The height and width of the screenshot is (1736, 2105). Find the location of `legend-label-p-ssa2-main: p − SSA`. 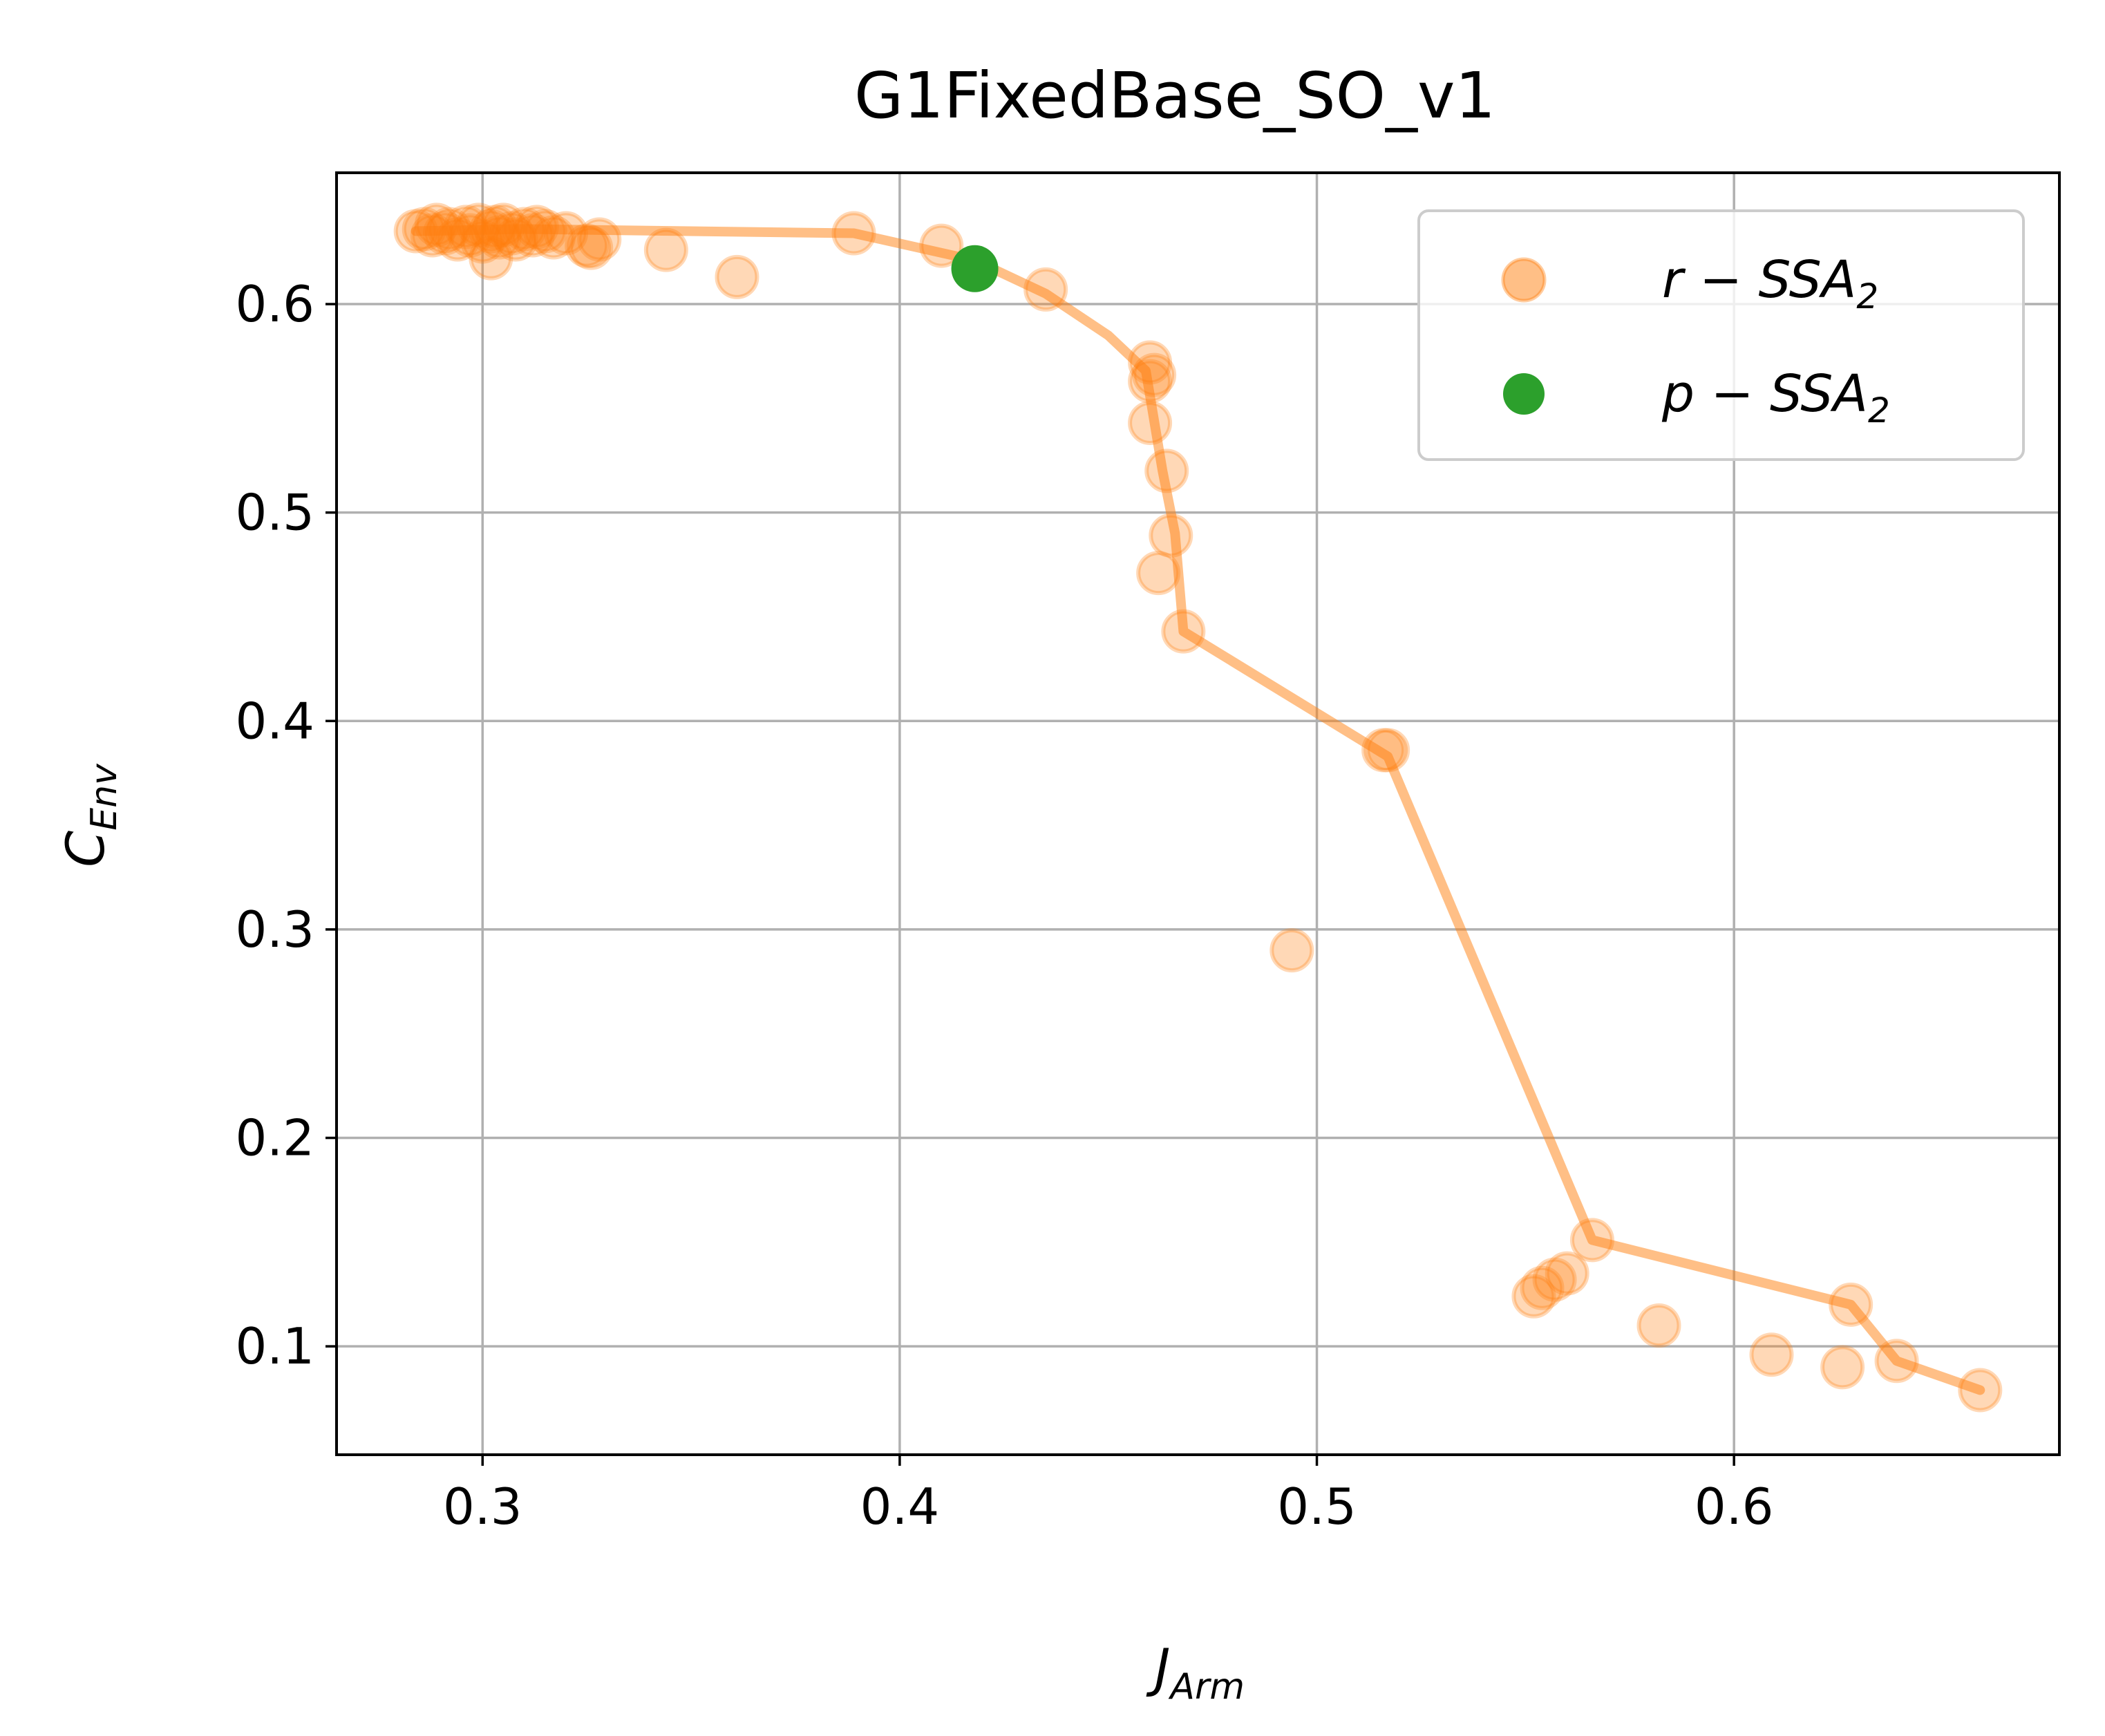

legend-label-p-ssa2-main: p − SSA is located at coordinates (1765, 394).